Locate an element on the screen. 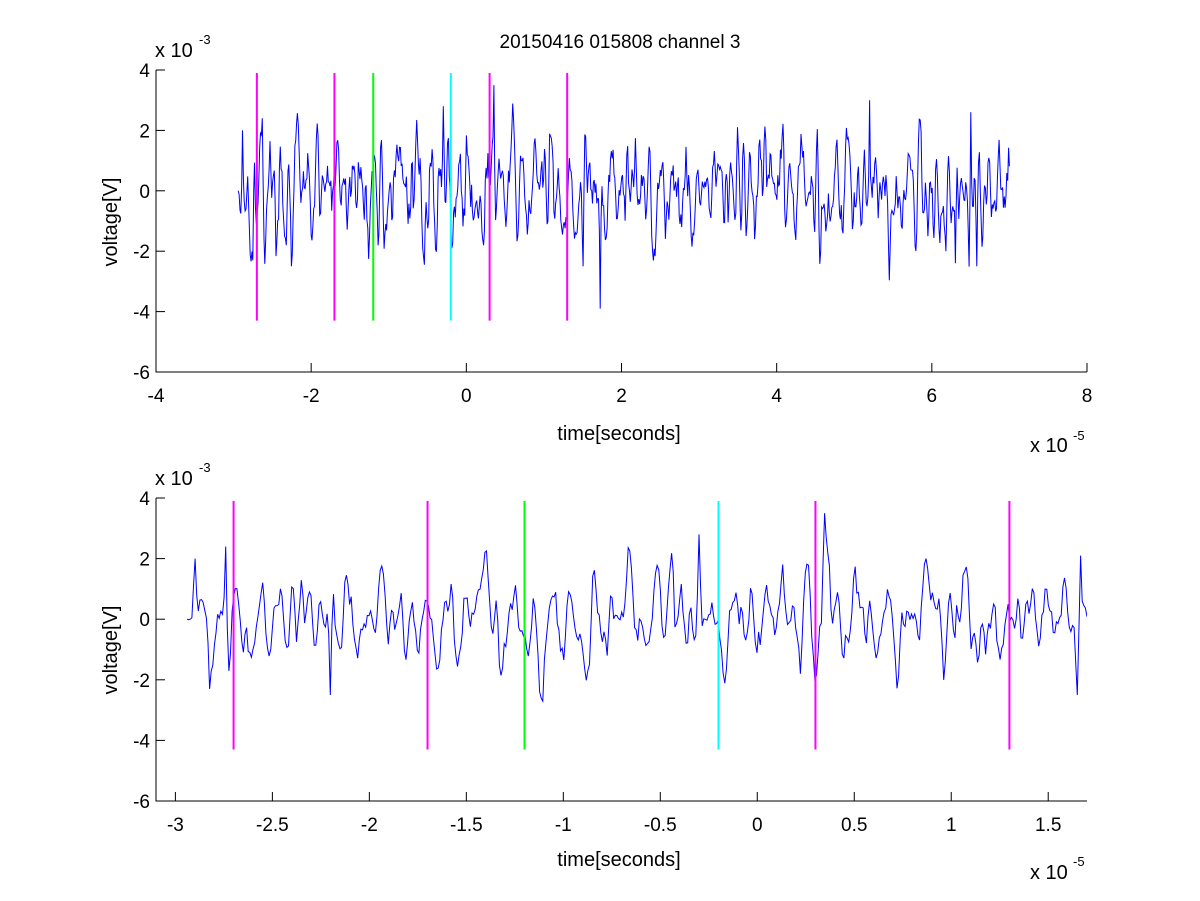 This screenshot has height=901, width=1200. top-y-tick-label: -2 is located at coordinates (141, 252).